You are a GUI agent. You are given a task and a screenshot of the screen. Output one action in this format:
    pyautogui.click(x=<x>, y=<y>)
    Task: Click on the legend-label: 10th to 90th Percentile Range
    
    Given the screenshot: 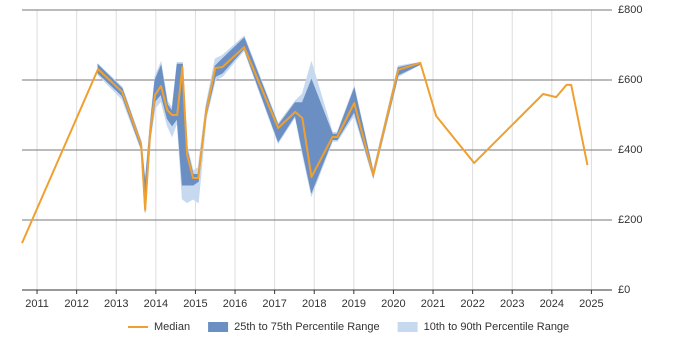 What is the action you would take?
    pyautogui.click(x=497, y=327)
    